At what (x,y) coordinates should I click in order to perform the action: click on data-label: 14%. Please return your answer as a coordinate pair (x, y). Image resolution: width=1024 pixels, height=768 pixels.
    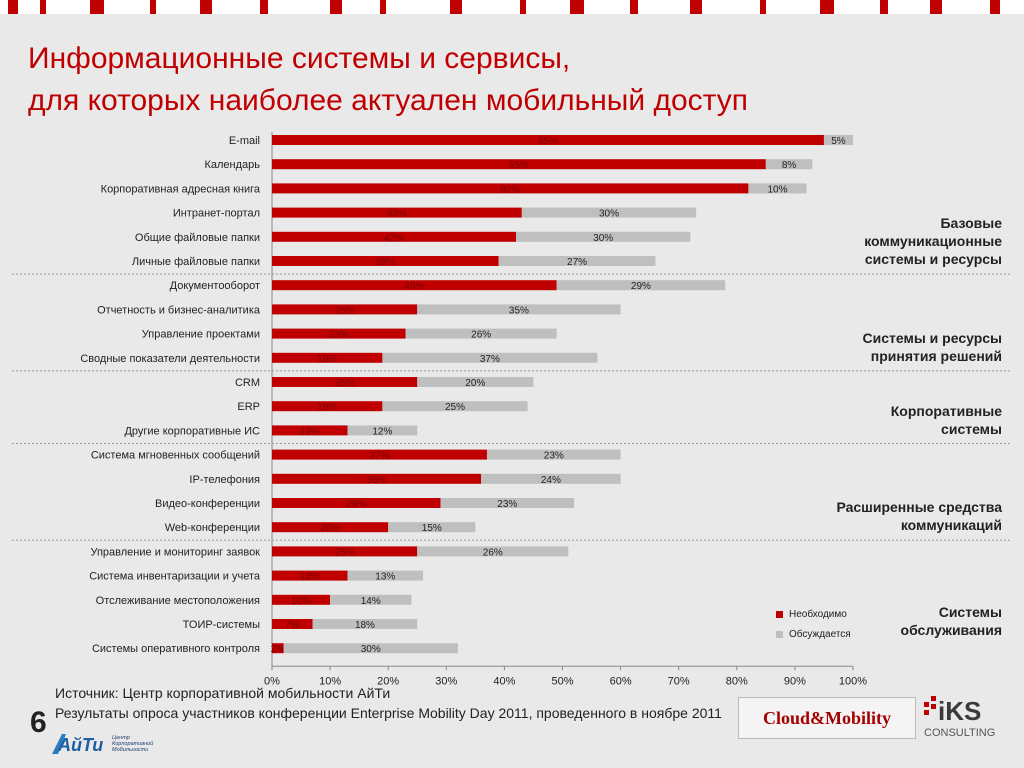
    Looking at the image, I should click on (371, 601).